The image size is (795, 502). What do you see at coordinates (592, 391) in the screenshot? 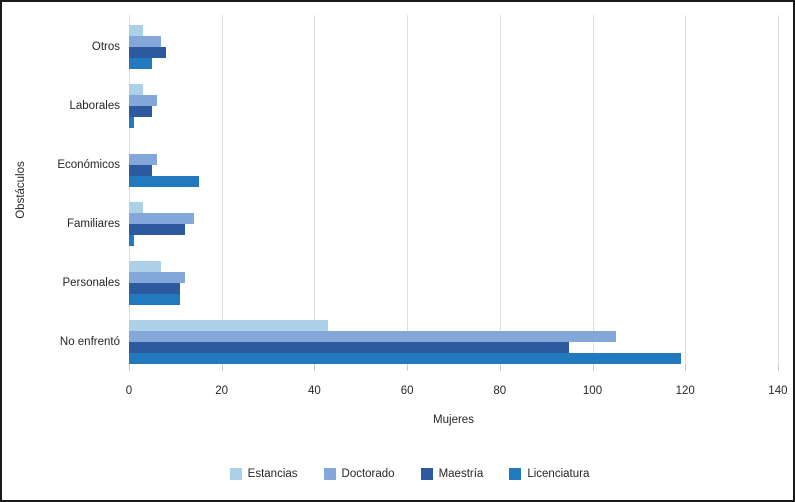
I see `x-tick-label: 100` at bounding box center [592, 391].